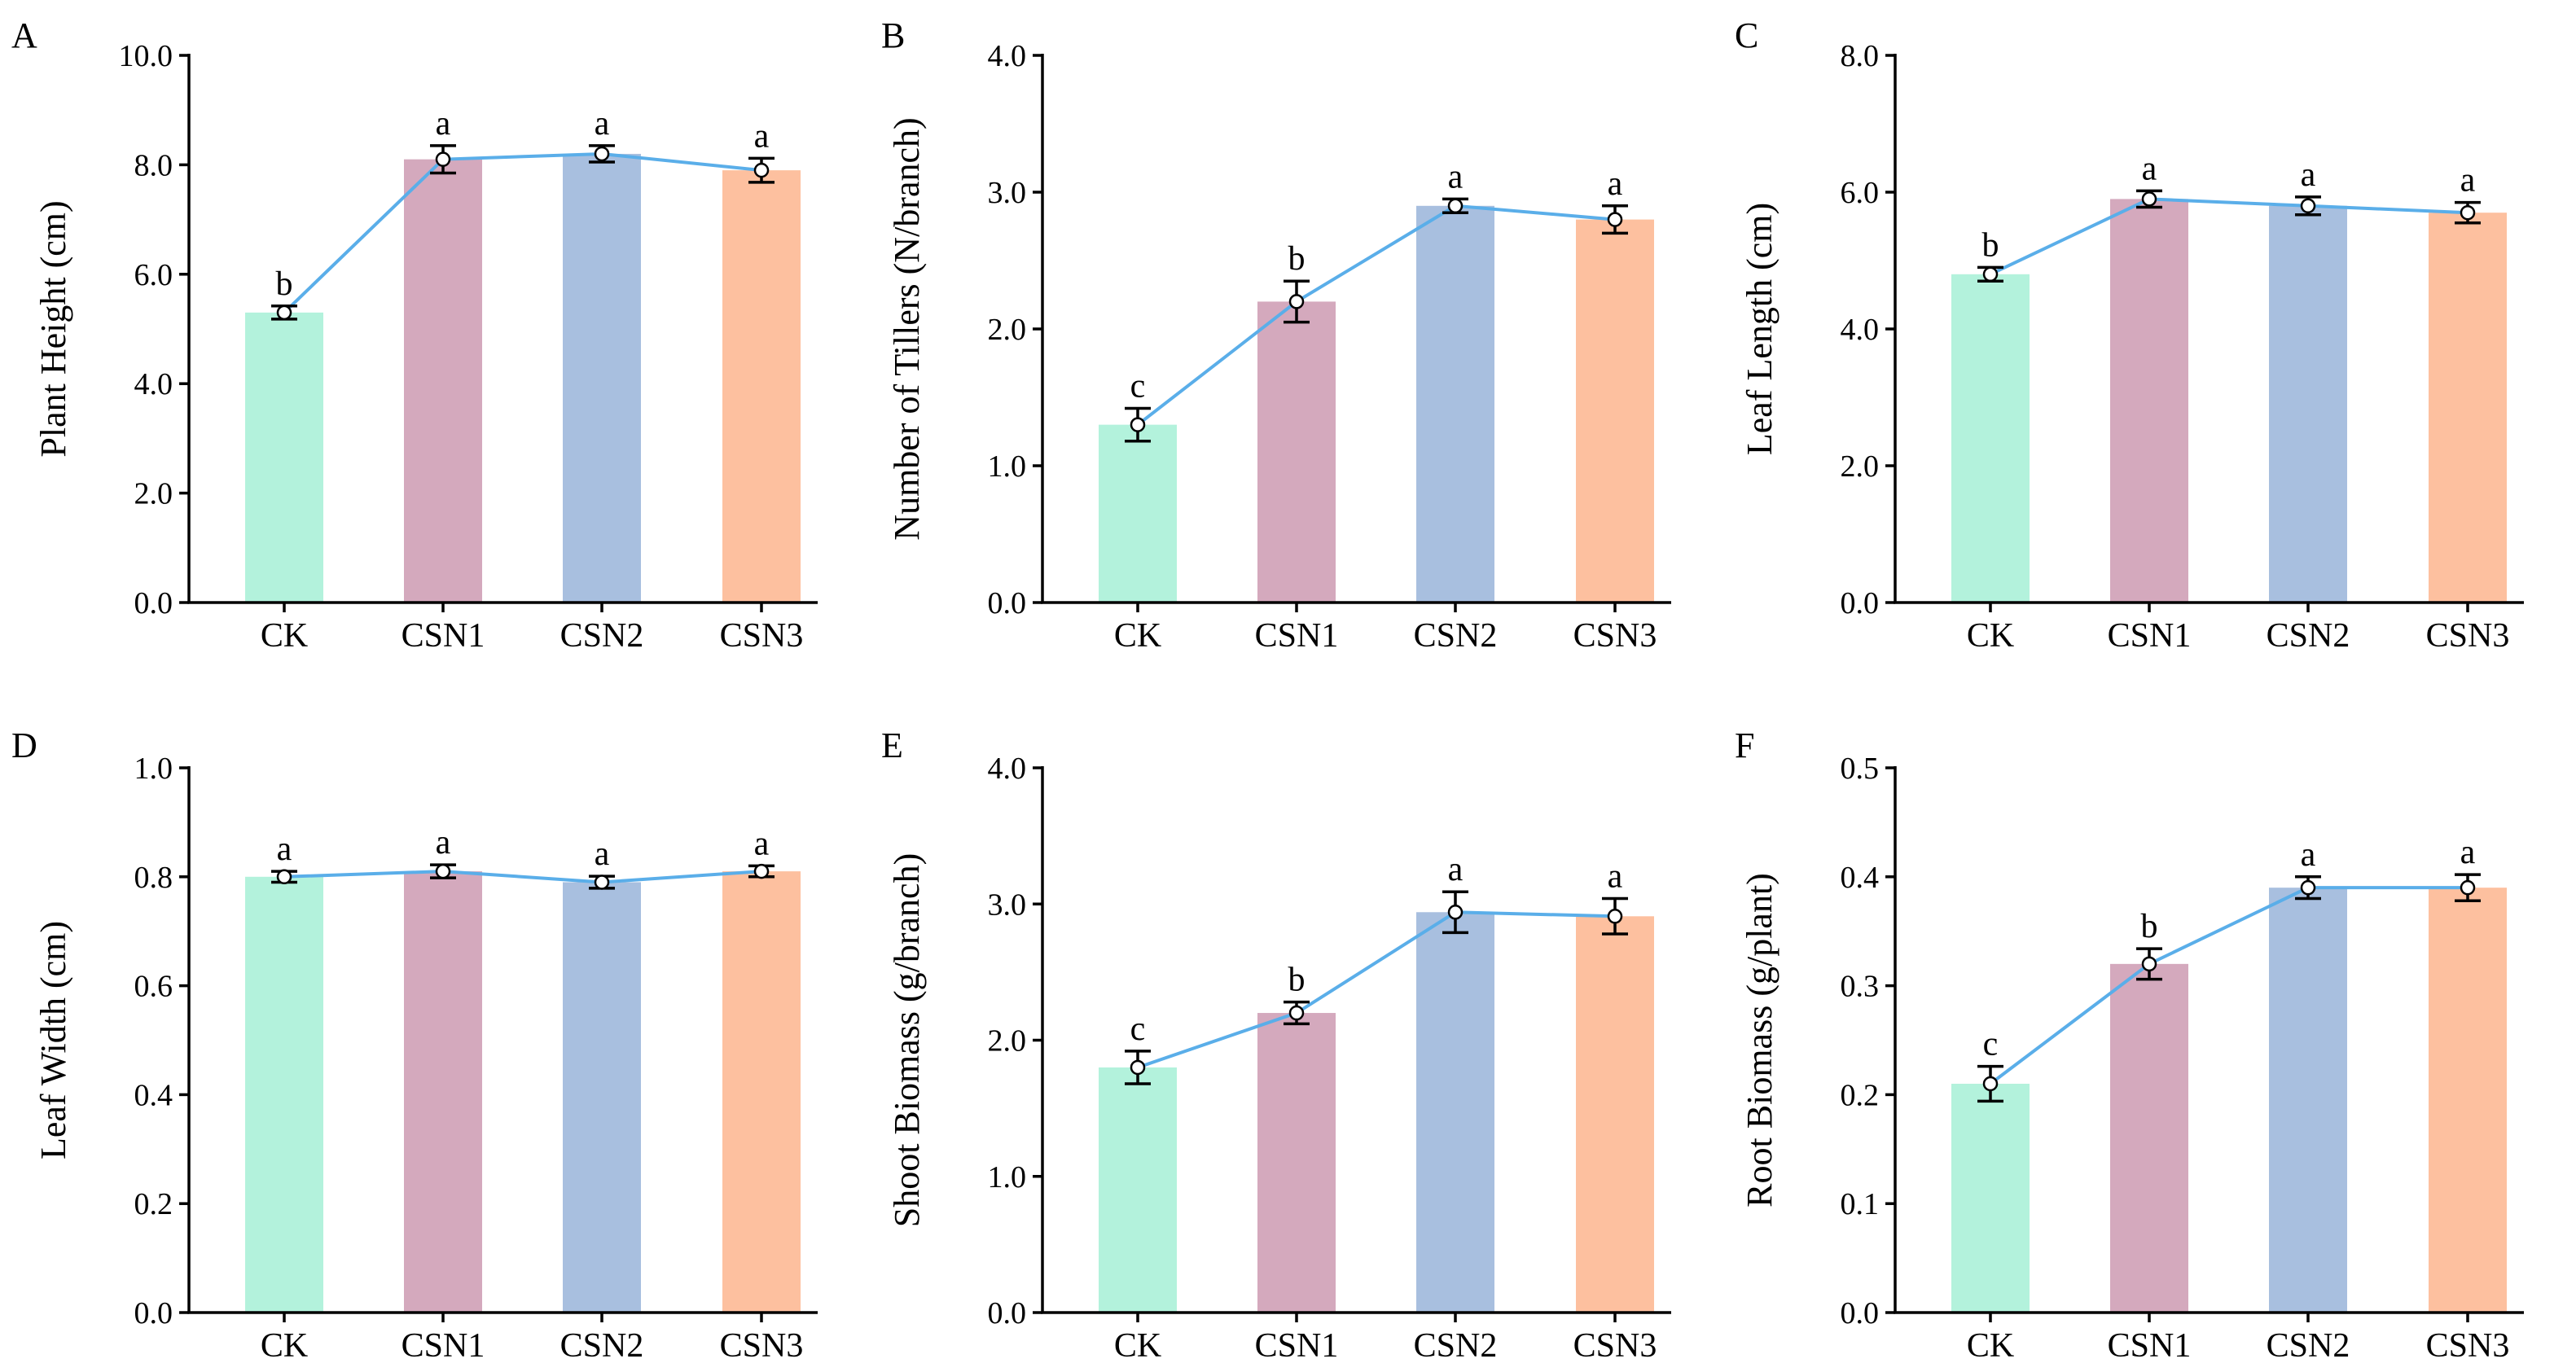 Image resolution: width=2576 pixels, height=1372 pixels. I want to click on panel-letter: F, so click(1744, 745).